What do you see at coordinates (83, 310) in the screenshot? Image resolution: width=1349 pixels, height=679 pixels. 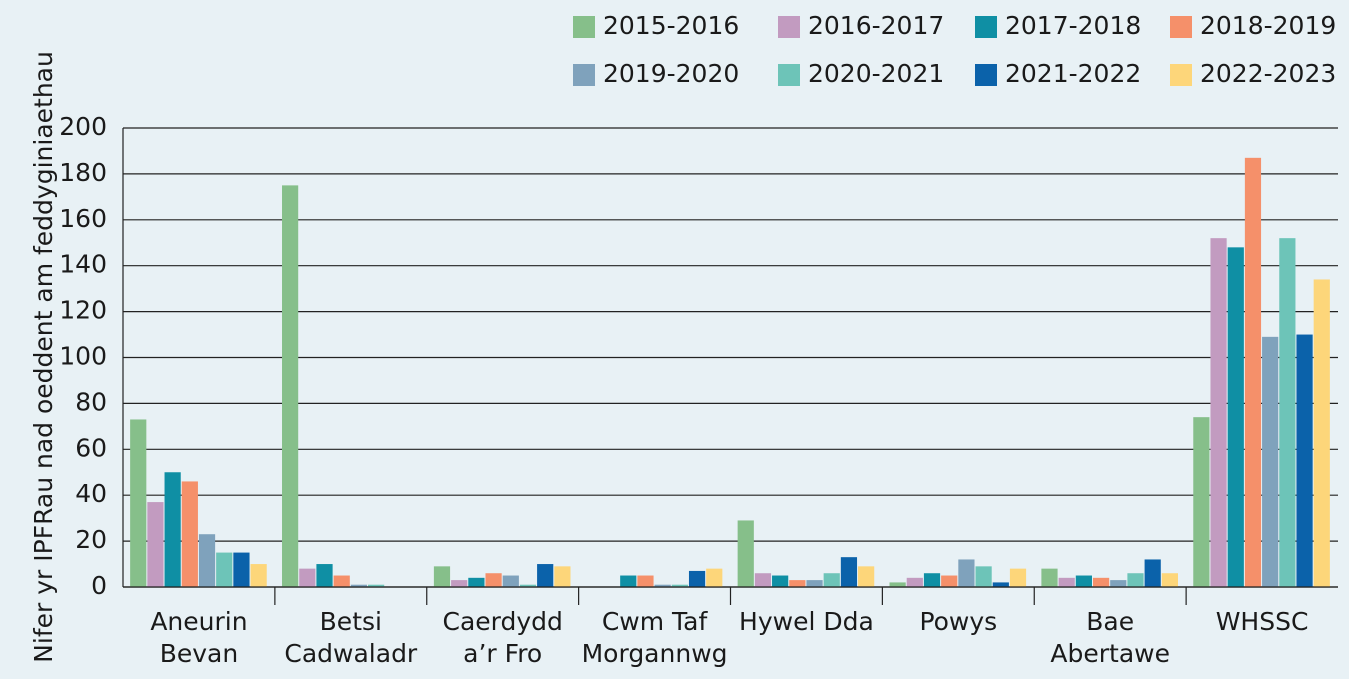 I see `y-tick-label: 120` at bounding box center [83, 310].